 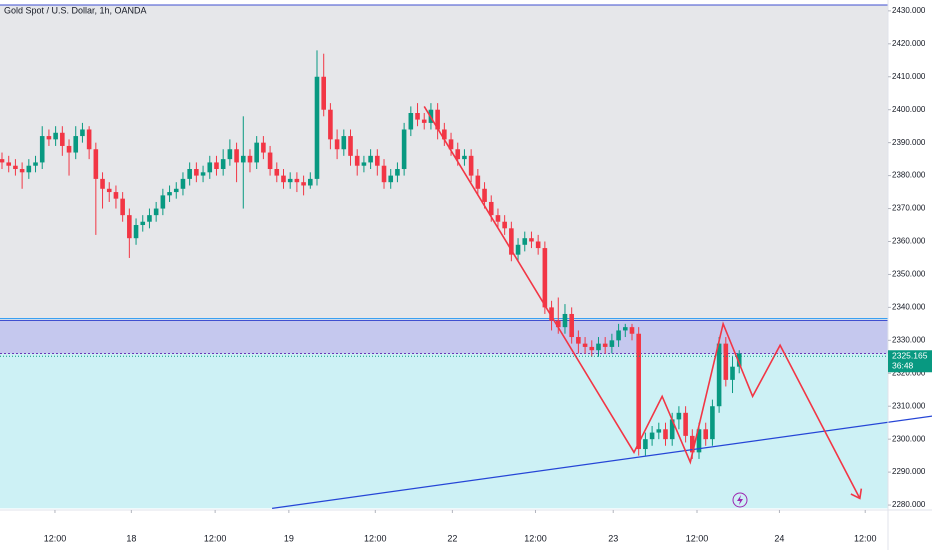 I want to click on y-tick-label: 2330.000, so click(x=909, y=339).